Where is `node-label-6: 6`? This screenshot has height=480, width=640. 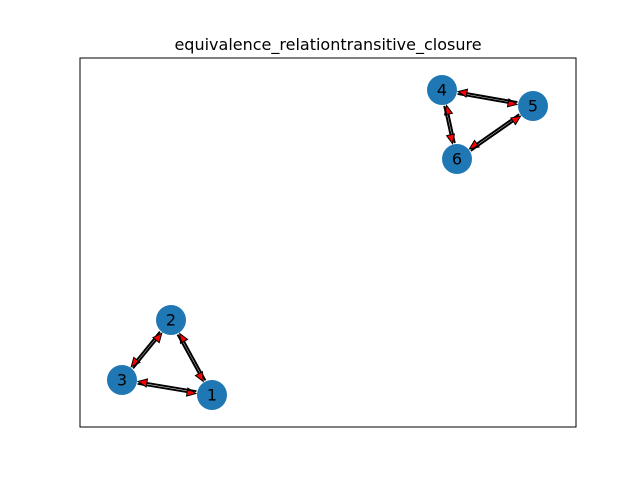
node-label-6: 6 is located at coordinates (457, 159).